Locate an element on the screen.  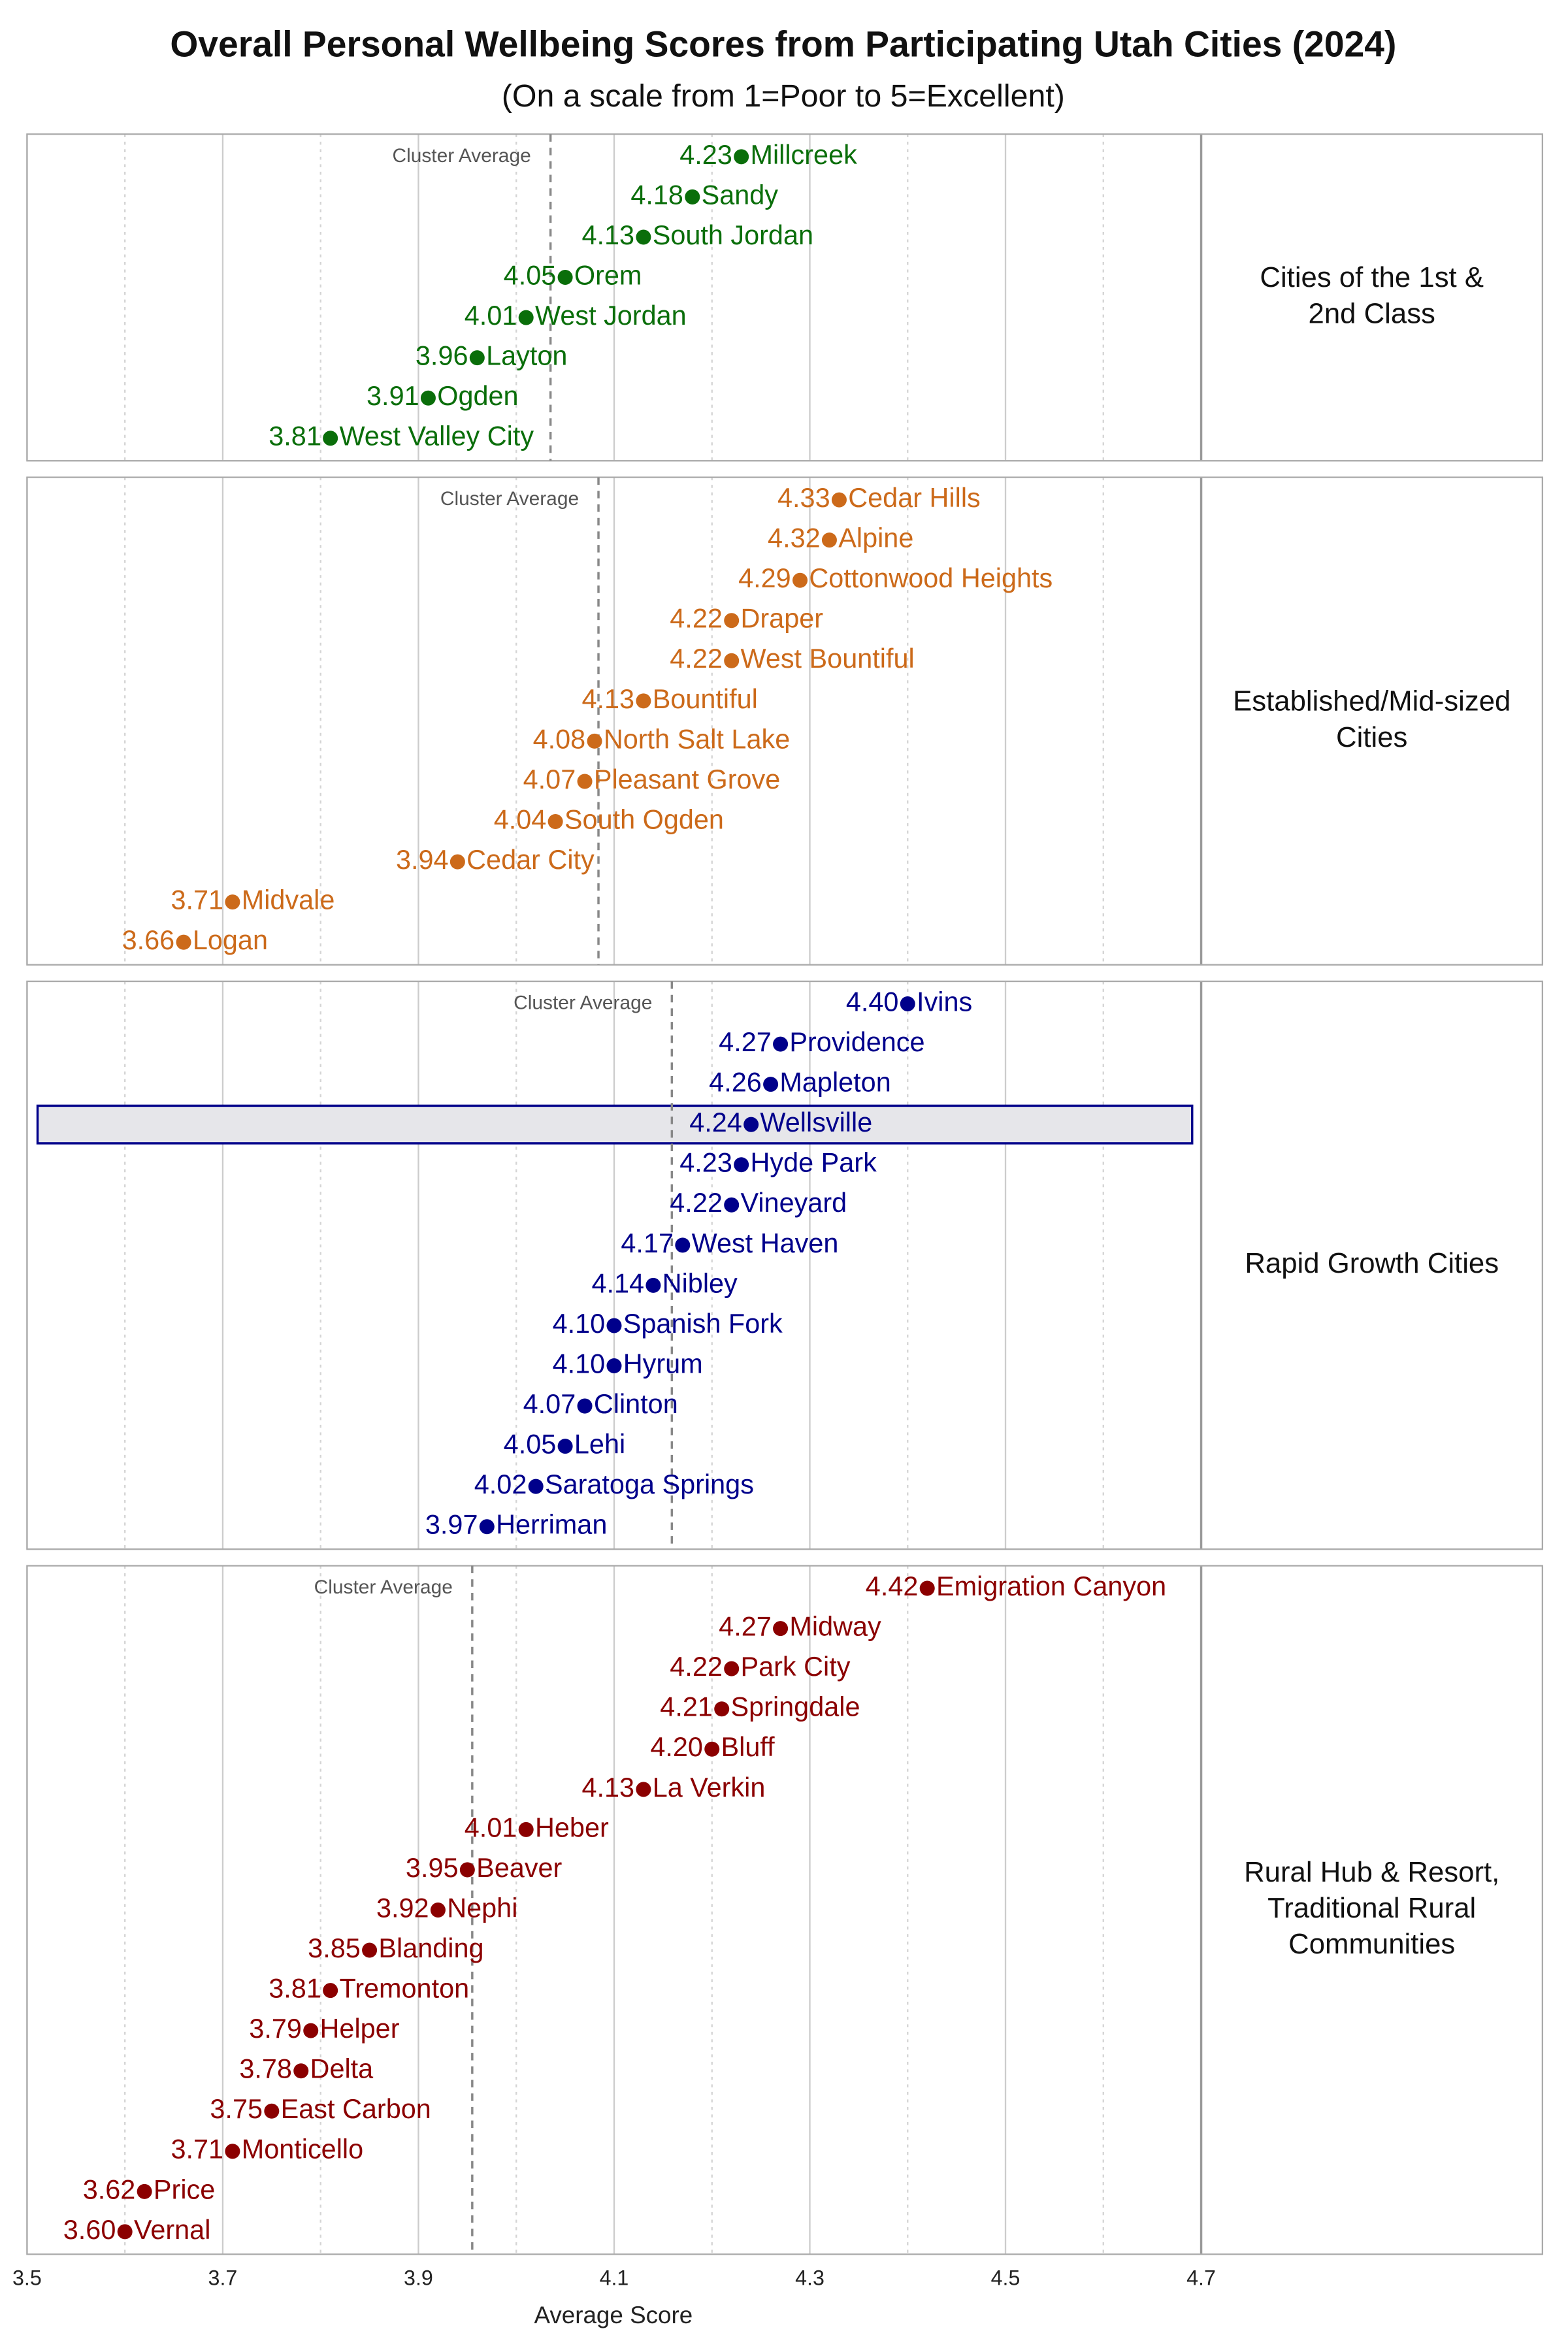
city-label: Emigration Canyon is located at coordinates (1051, 1586).